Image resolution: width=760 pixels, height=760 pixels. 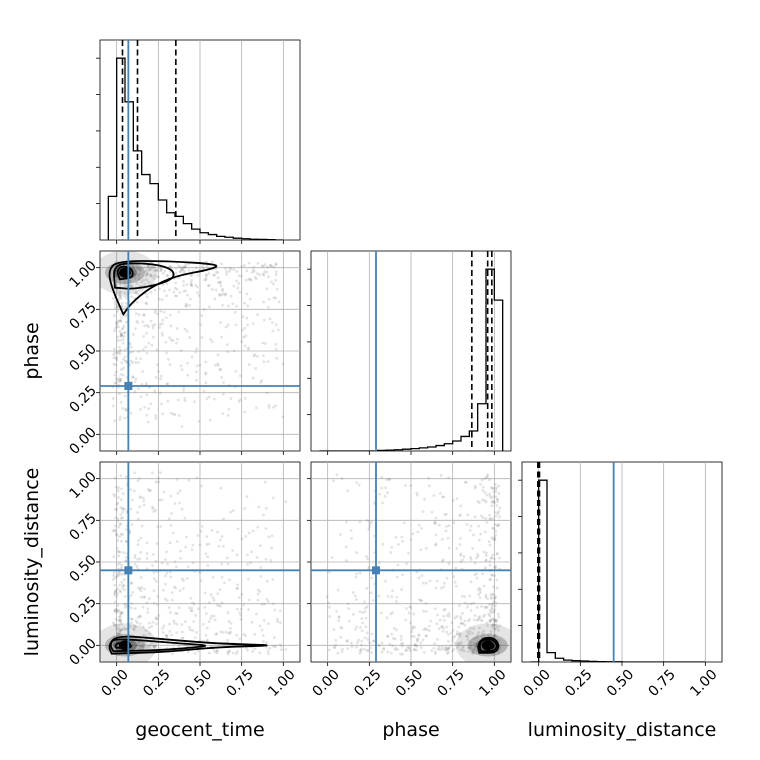 What do you see at coordinates (409, 580) in the screenshot?
I see `panel-2d-phase-luminosity_distance: 0.00 0.25 0.50 0.75 1.00` at bounding box center [409, 580].